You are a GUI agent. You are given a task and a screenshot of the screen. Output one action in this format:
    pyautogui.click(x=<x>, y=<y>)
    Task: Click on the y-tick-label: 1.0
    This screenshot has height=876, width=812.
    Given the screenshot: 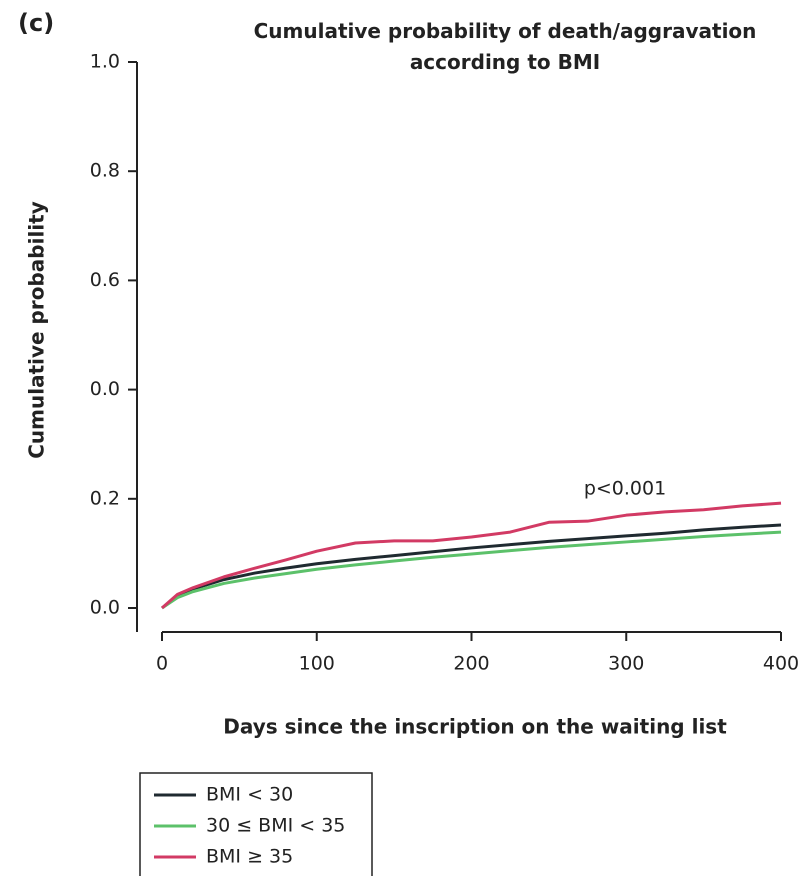 What is the action you would take?
    pyautogui.click(x=105, y=62)
    